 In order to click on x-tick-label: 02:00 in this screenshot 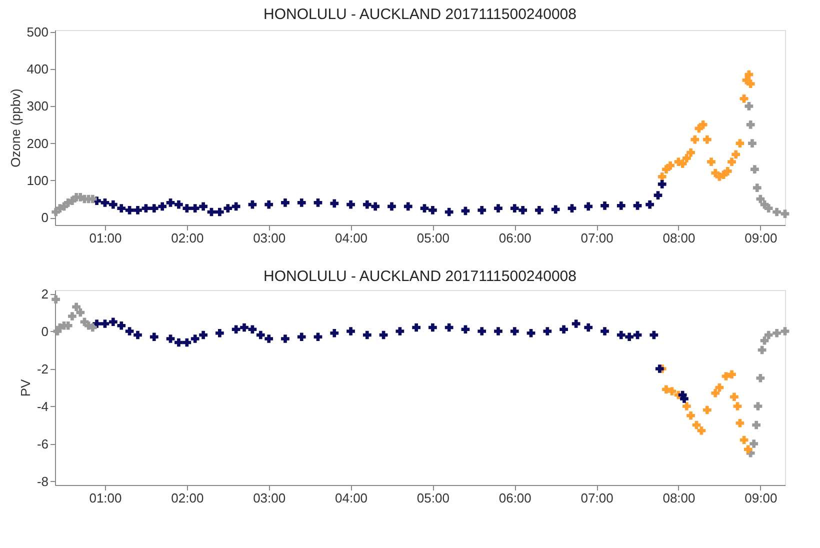, I will do `click(187, 238)`.